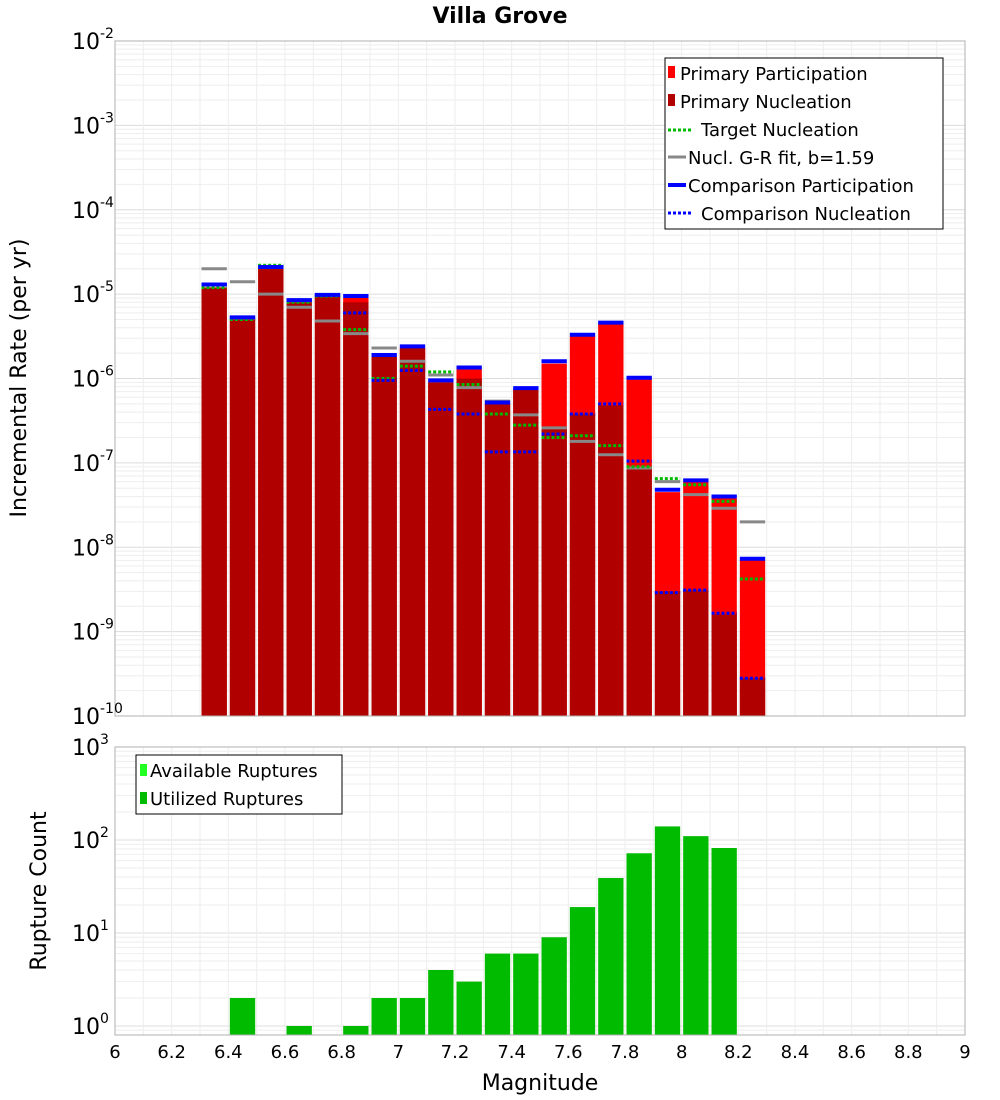 Image resolution: width=1000 pixels, height=1100 pixels. I want to click on legend-label-primary-nucleation: Primary Nucleation, so click(766, 102).